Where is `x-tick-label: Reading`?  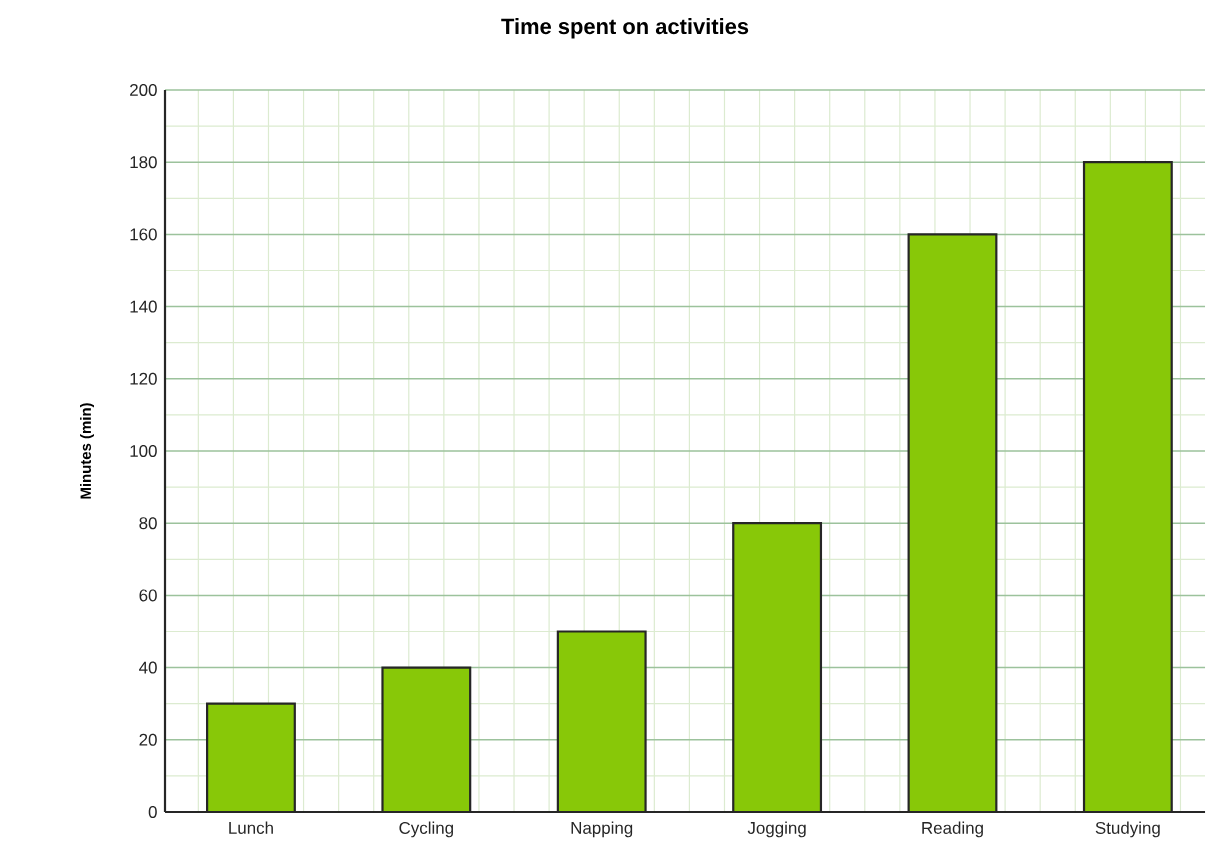
x-tick-label: Reading is located at coordinates (952, 829).